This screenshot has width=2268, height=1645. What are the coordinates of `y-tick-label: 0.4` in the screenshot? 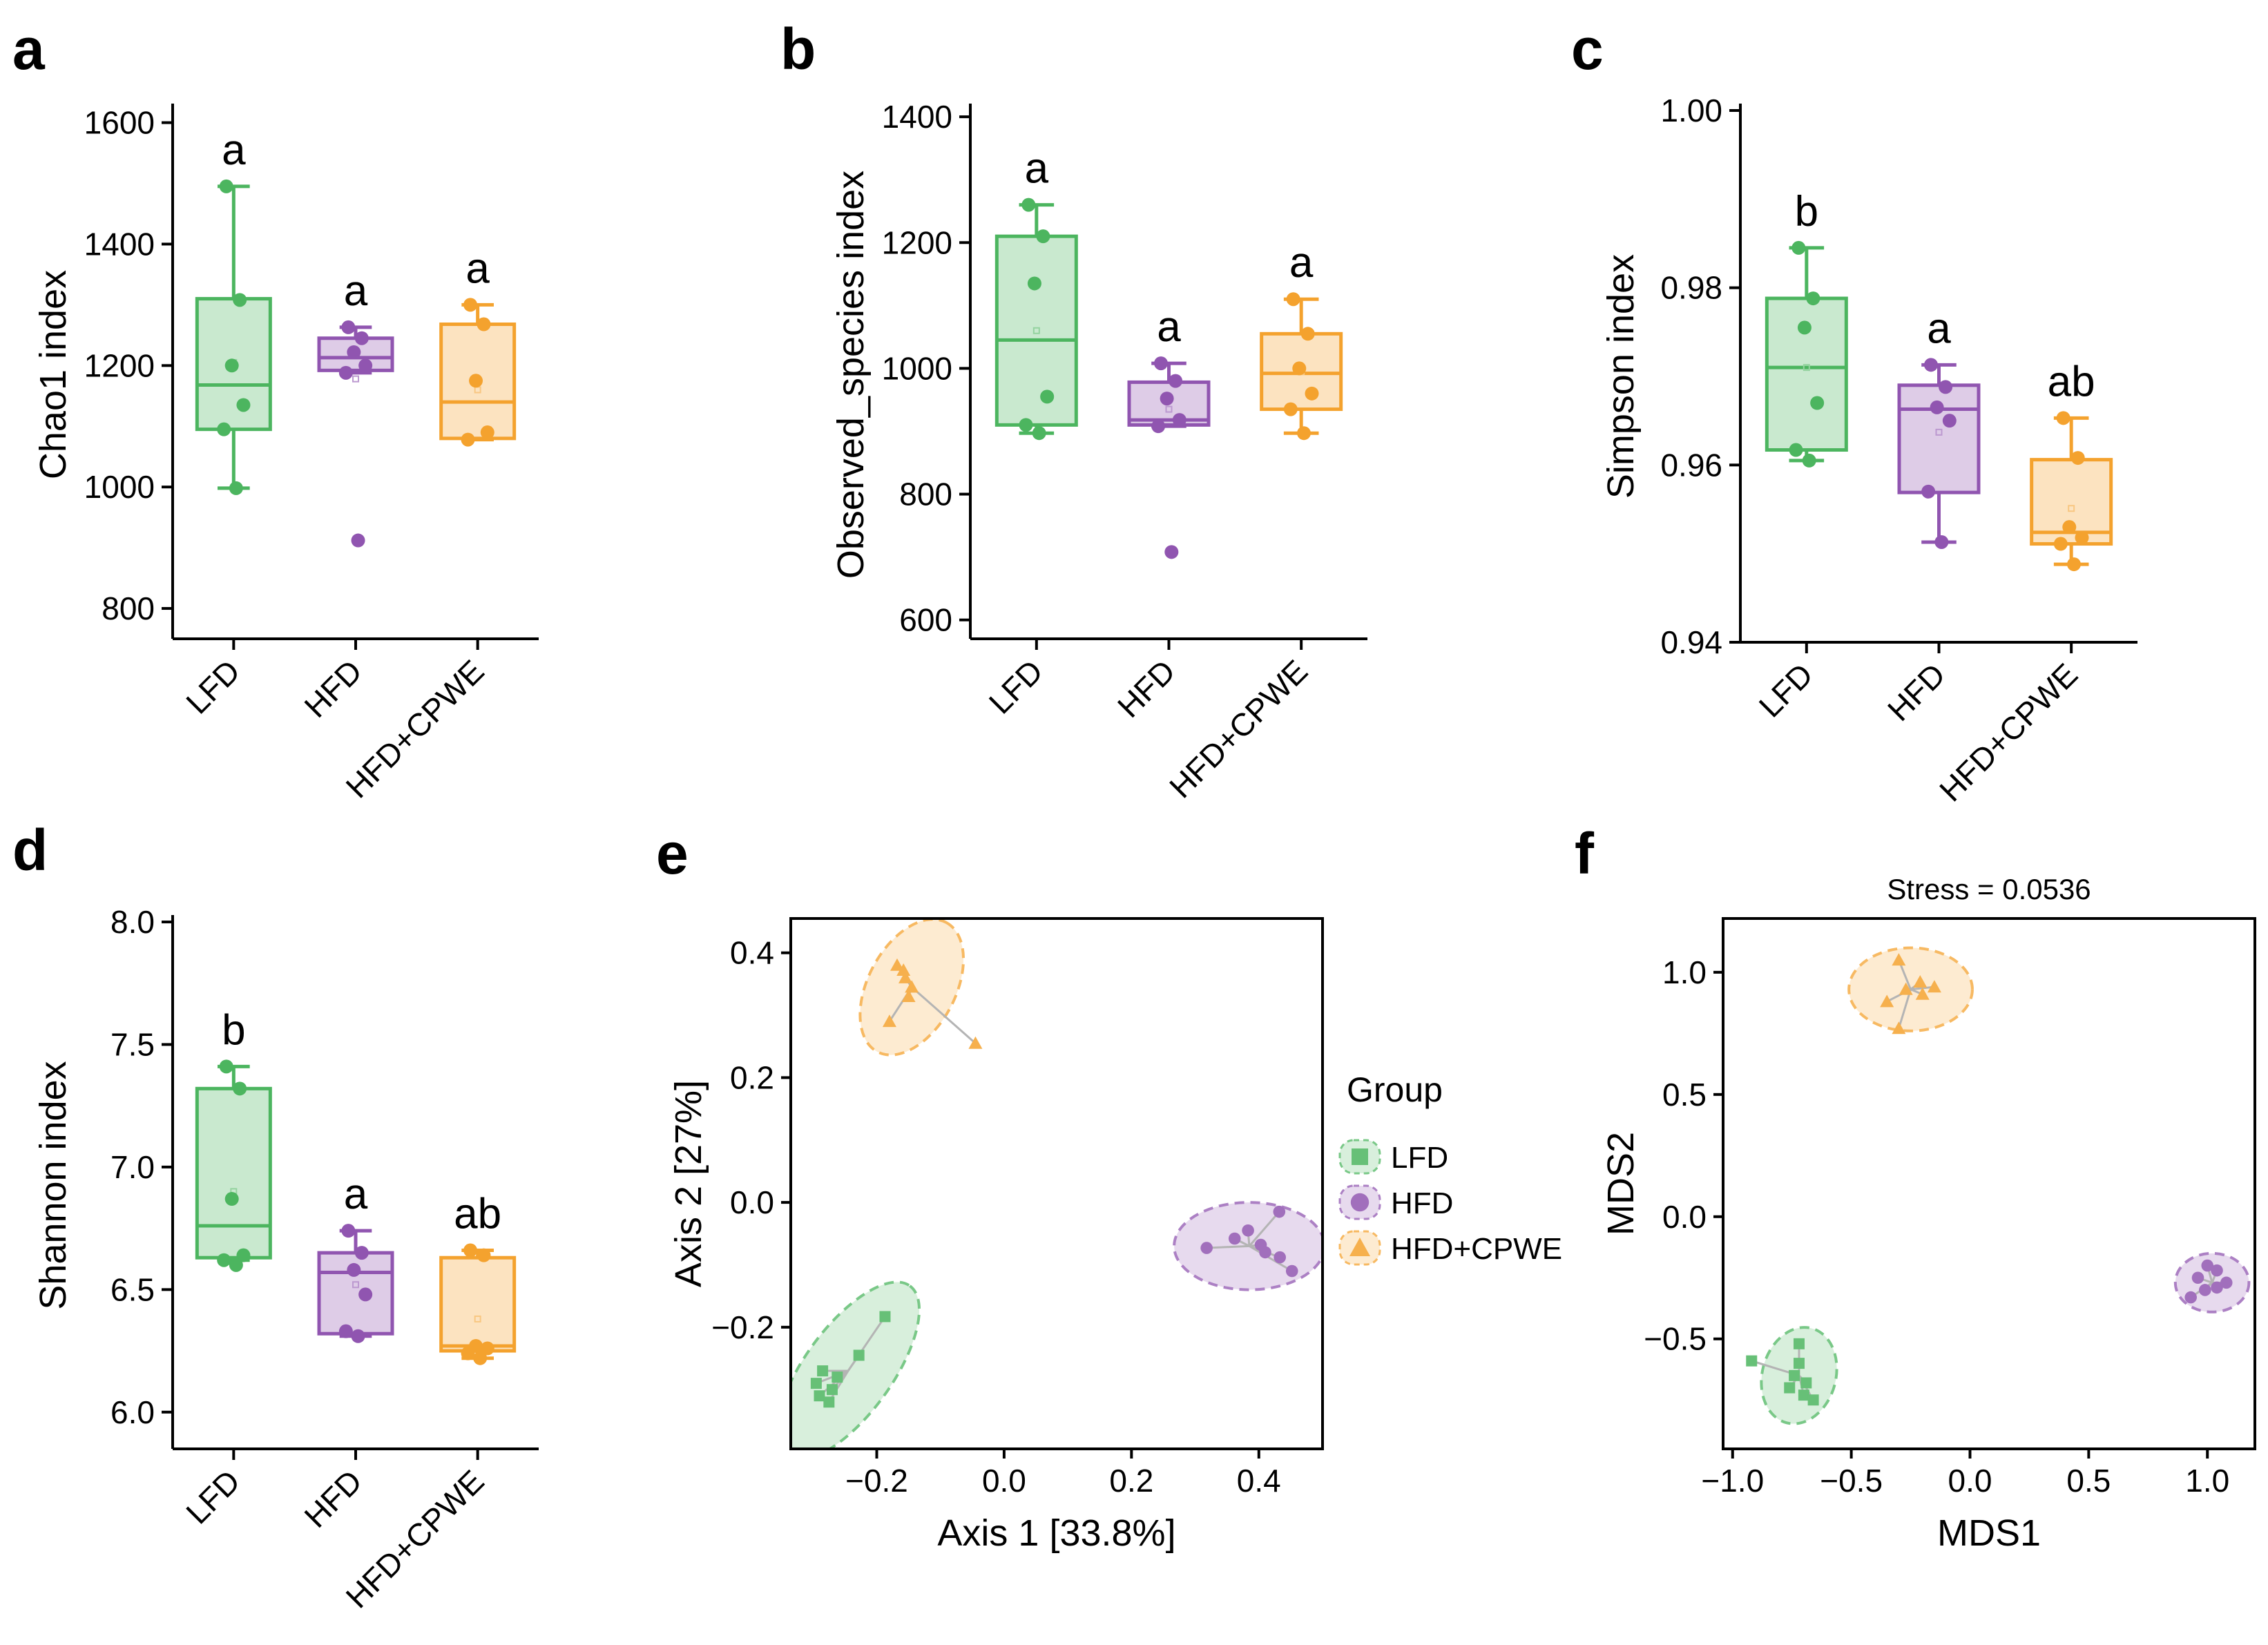 It's located at (752, 953).